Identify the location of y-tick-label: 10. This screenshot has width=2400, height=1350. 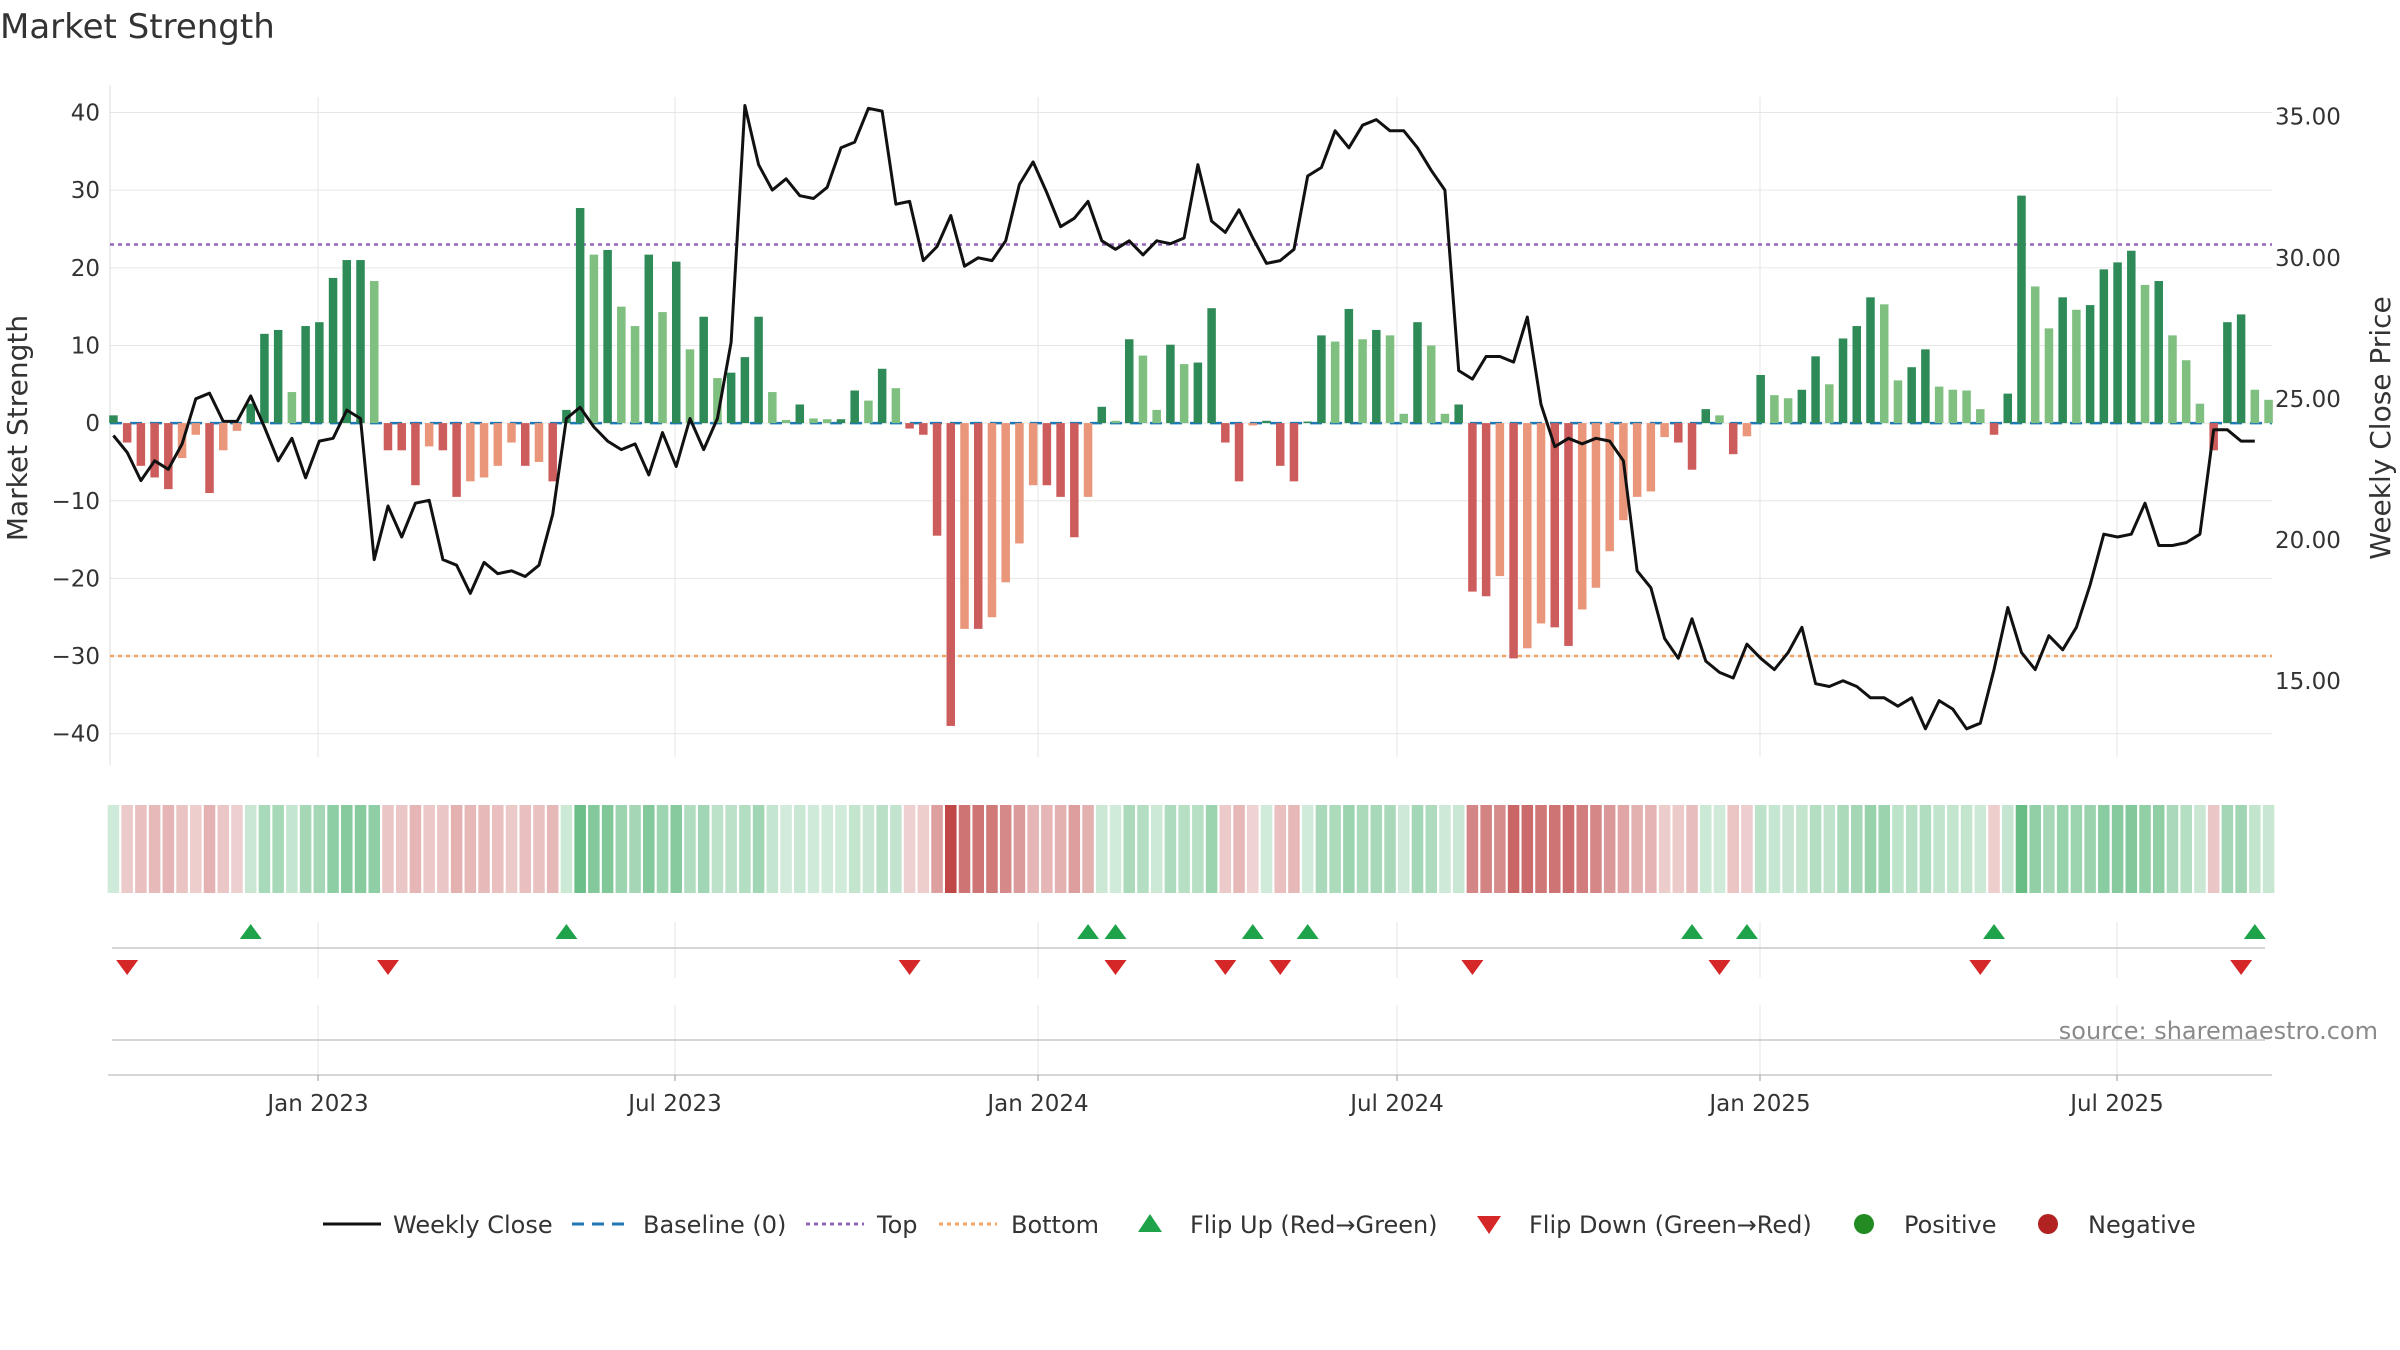
(85, 346).